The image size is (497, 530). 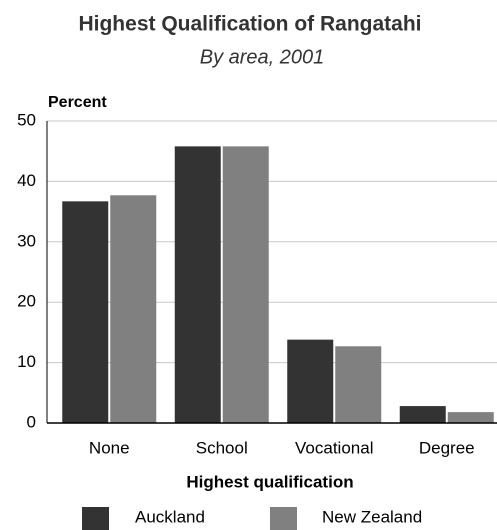 I want to click on x-tick-label: Vocational, so click(x=334, y=447).